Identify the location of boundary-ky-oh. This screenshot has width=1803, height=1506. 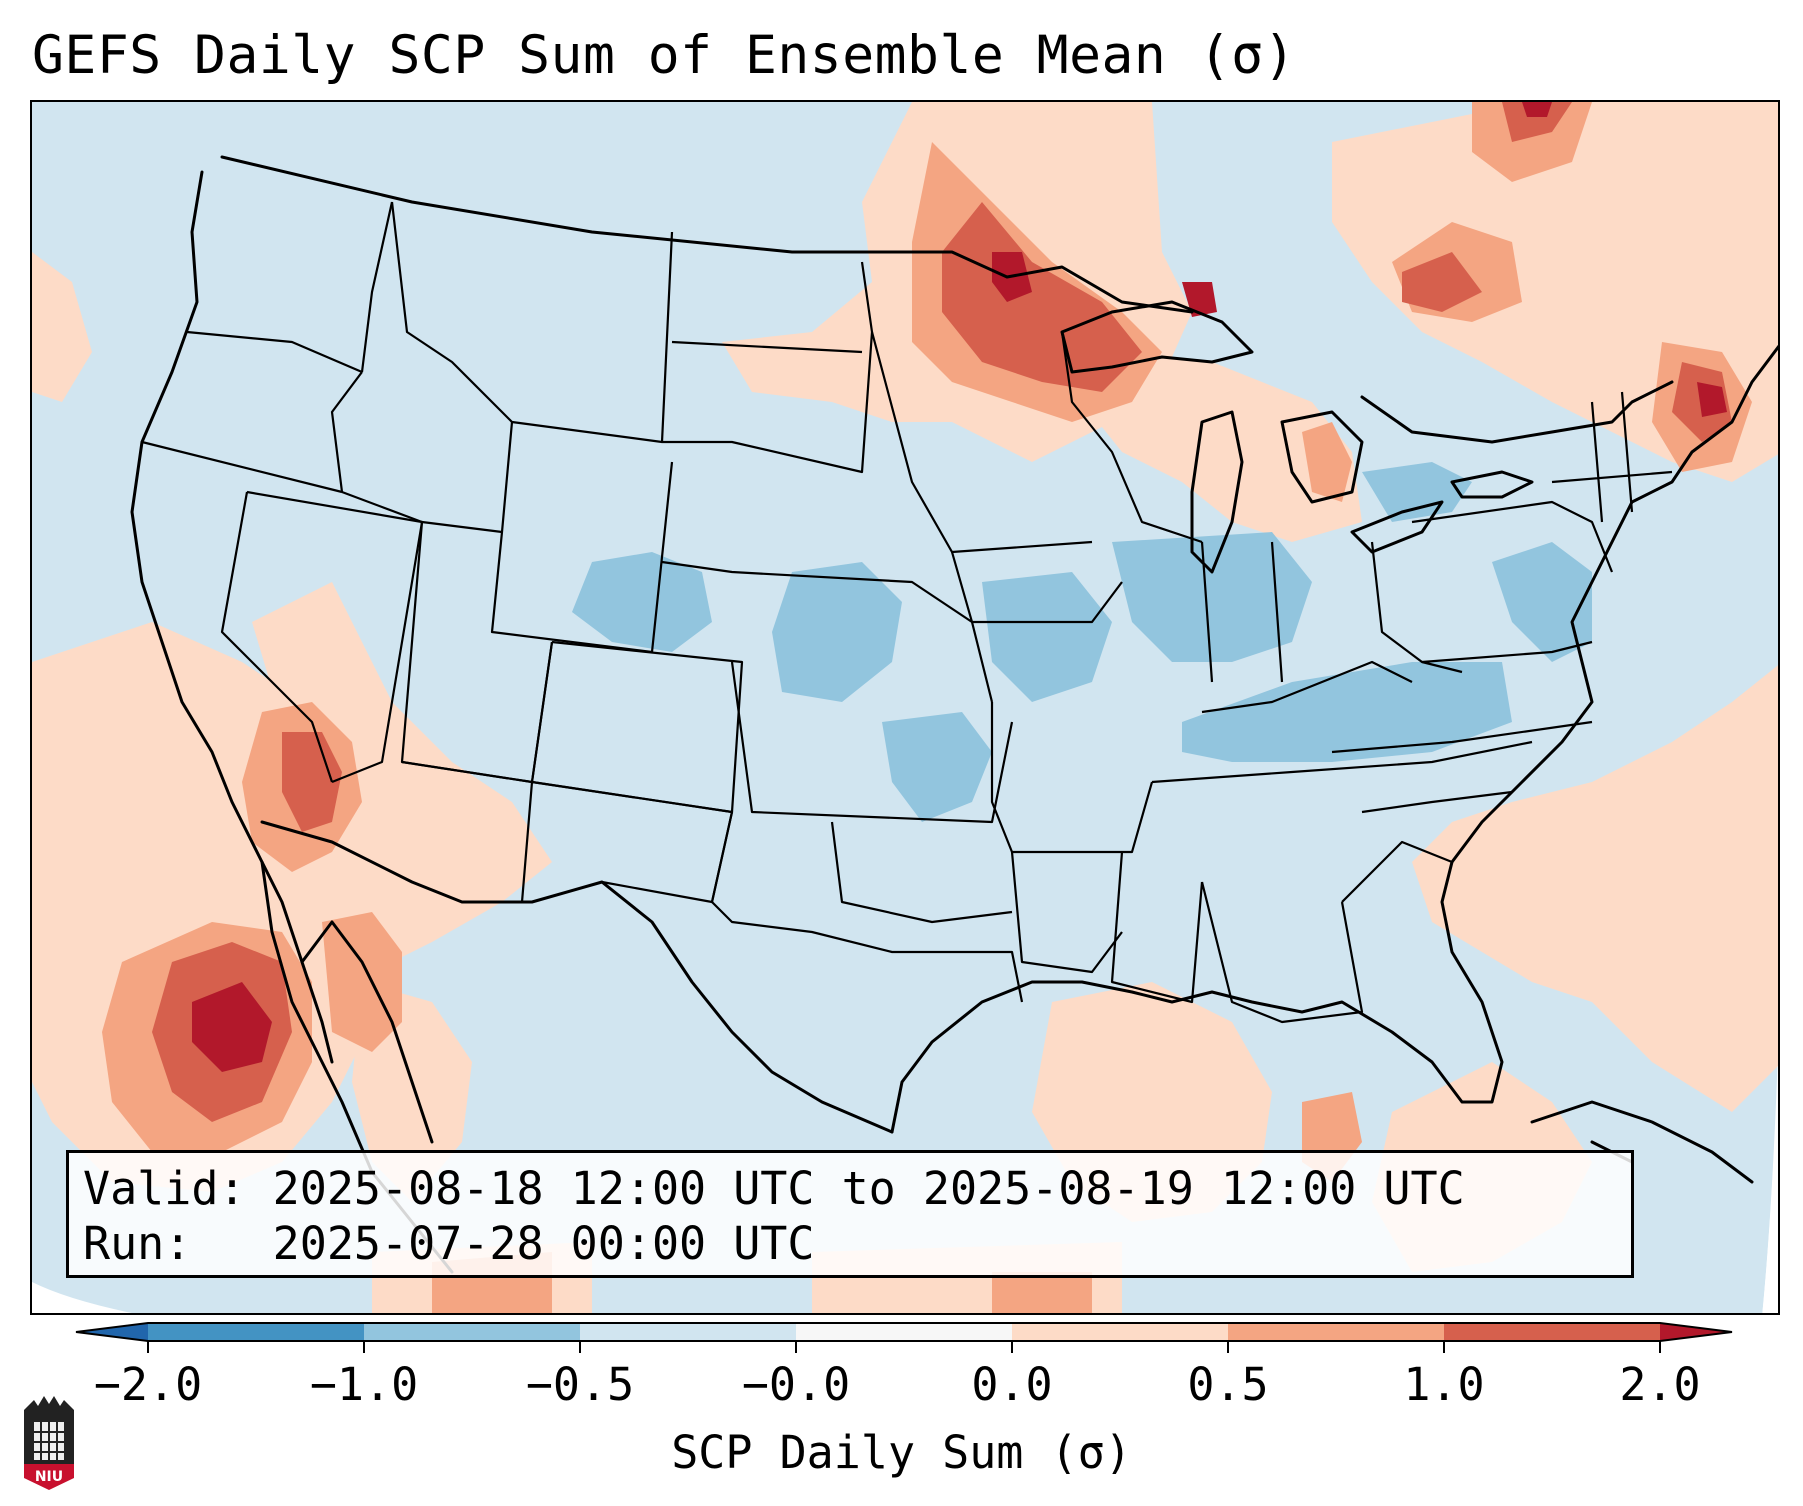
(1307, 687).